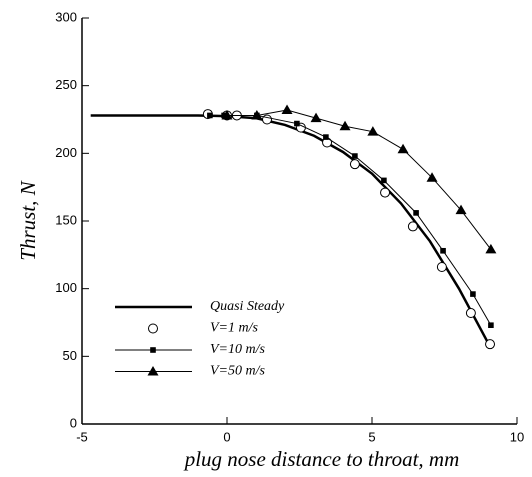 Image resolution: width=532 pixels, height=477 pixels. What do you see at coordinates (321, 459) in the screenshot?
I see `x-axis-title: plug nose distance to throat, mm` at bounding box center [321, 459].